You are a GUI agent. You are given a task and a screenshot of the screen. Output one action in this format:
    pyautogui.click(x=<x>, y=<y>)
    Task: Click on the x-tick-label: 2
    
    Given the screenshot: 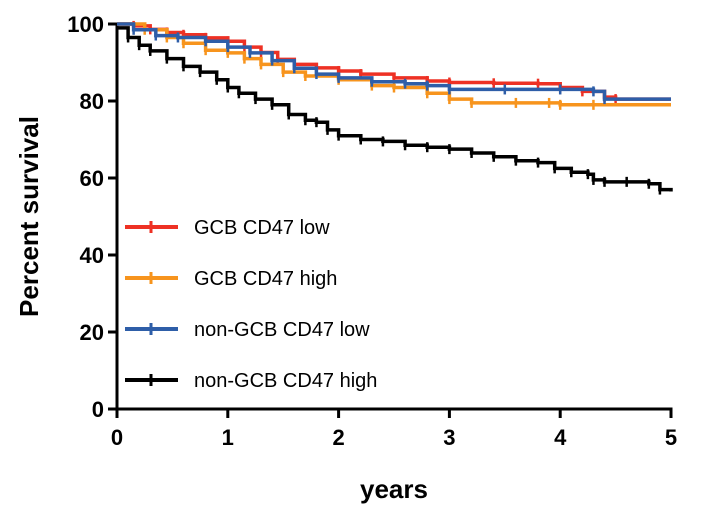 What is the action you would take?
    pyautogui.click(x=338, y=437)
    